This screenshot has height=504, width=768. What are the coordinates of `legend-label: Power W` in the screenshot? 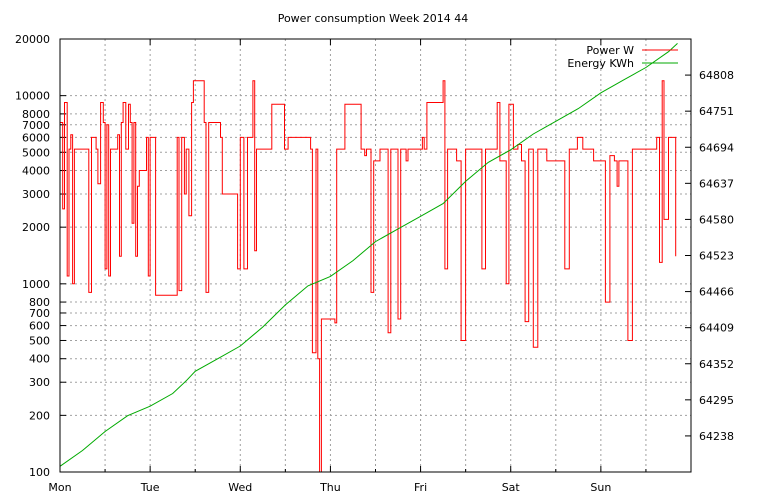 It's located at (610, 50).